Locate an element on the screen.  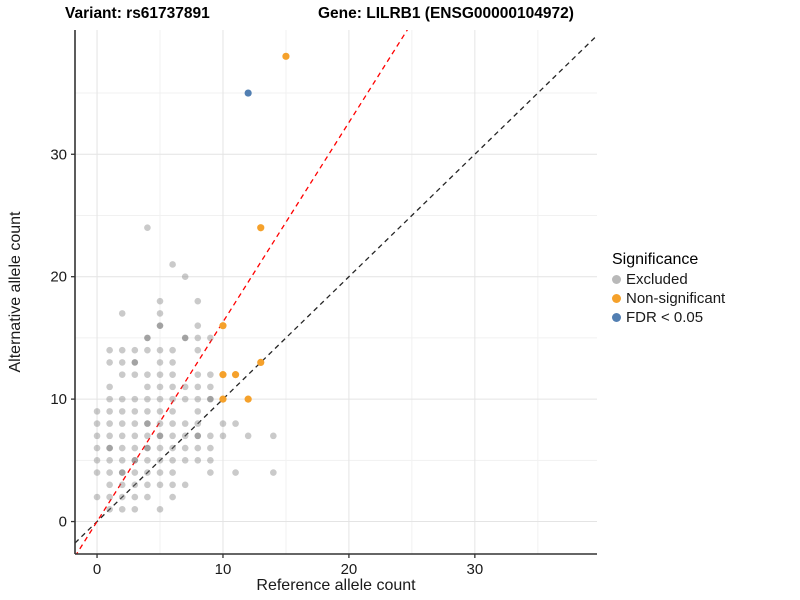
y-tick-label: 20 is located at coordinates (58, 277).